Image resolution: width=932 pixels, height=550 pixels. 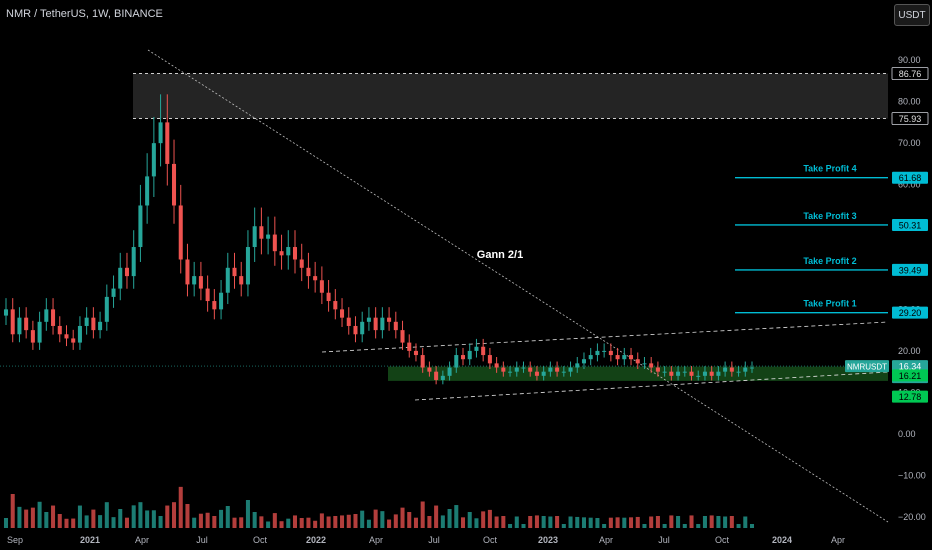 What do you see at coordinates (909, 102) in the screenshot?
I see `y-tick-label: 80.00` at bounding box center [909, 102].